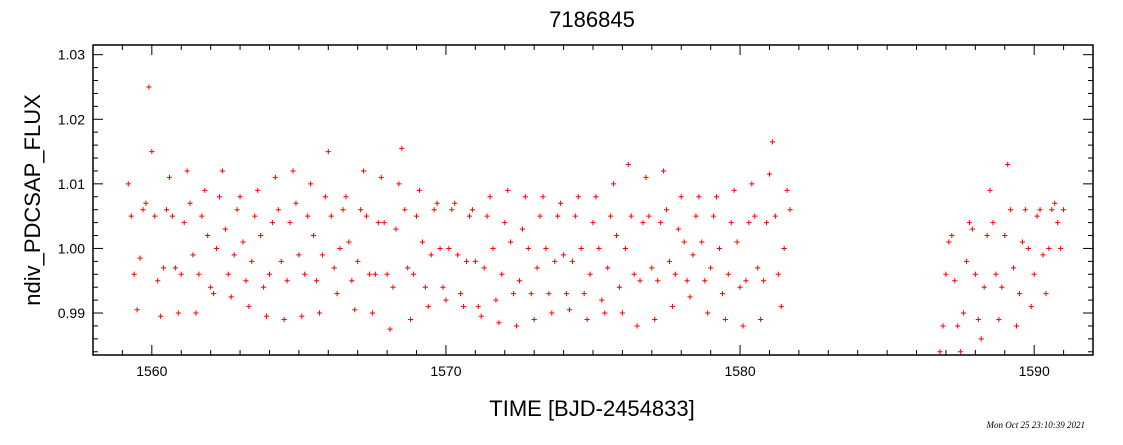 The width and height of the screenshot is (1123, 445). I want to click on y-axis-label: ndiv_PDCSAP_FLUX, so click(32, 200).